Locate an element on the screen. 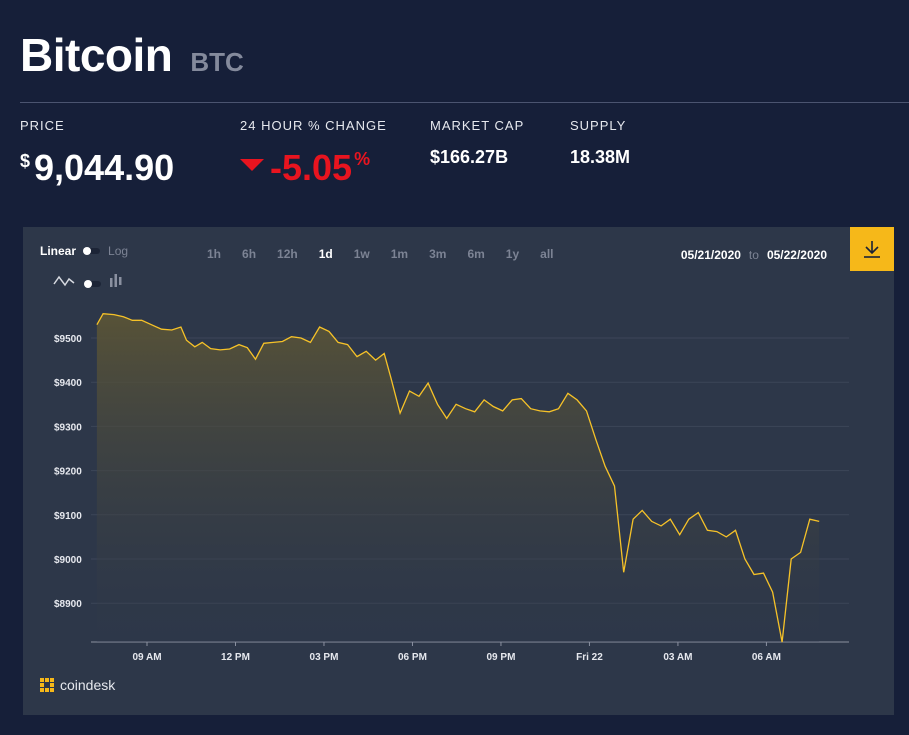 This screenshot has height=735, width=909. time-range-selector: 1h 6h 12h 1d 1w 1m 3m 6m 1y all is located at coordinates (390, 254).